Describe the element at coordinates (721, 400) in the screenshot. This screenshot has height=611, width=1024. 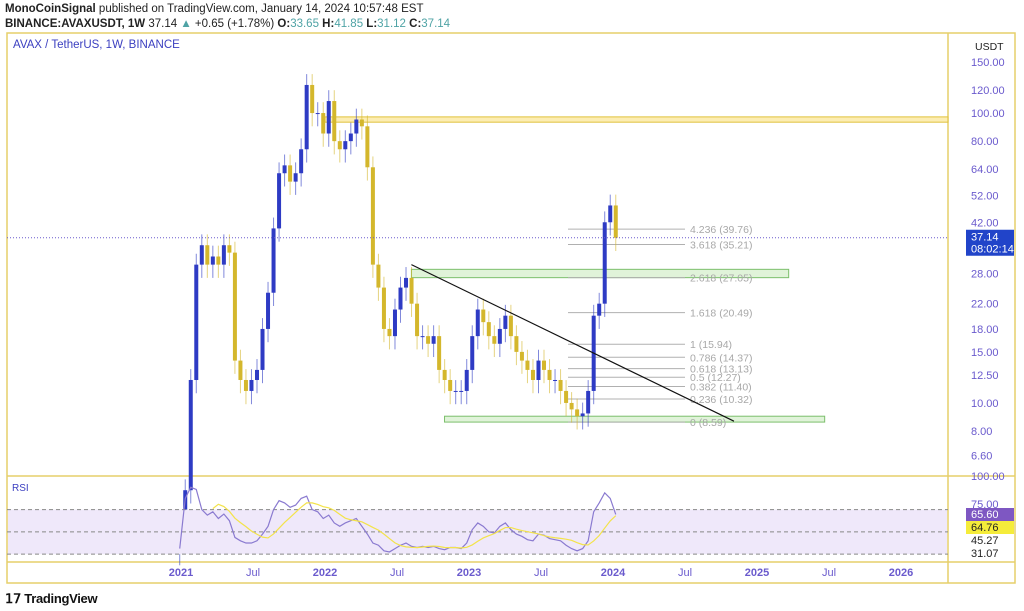
I see `fib-level-label: 0.236 (10.32)` at that location.